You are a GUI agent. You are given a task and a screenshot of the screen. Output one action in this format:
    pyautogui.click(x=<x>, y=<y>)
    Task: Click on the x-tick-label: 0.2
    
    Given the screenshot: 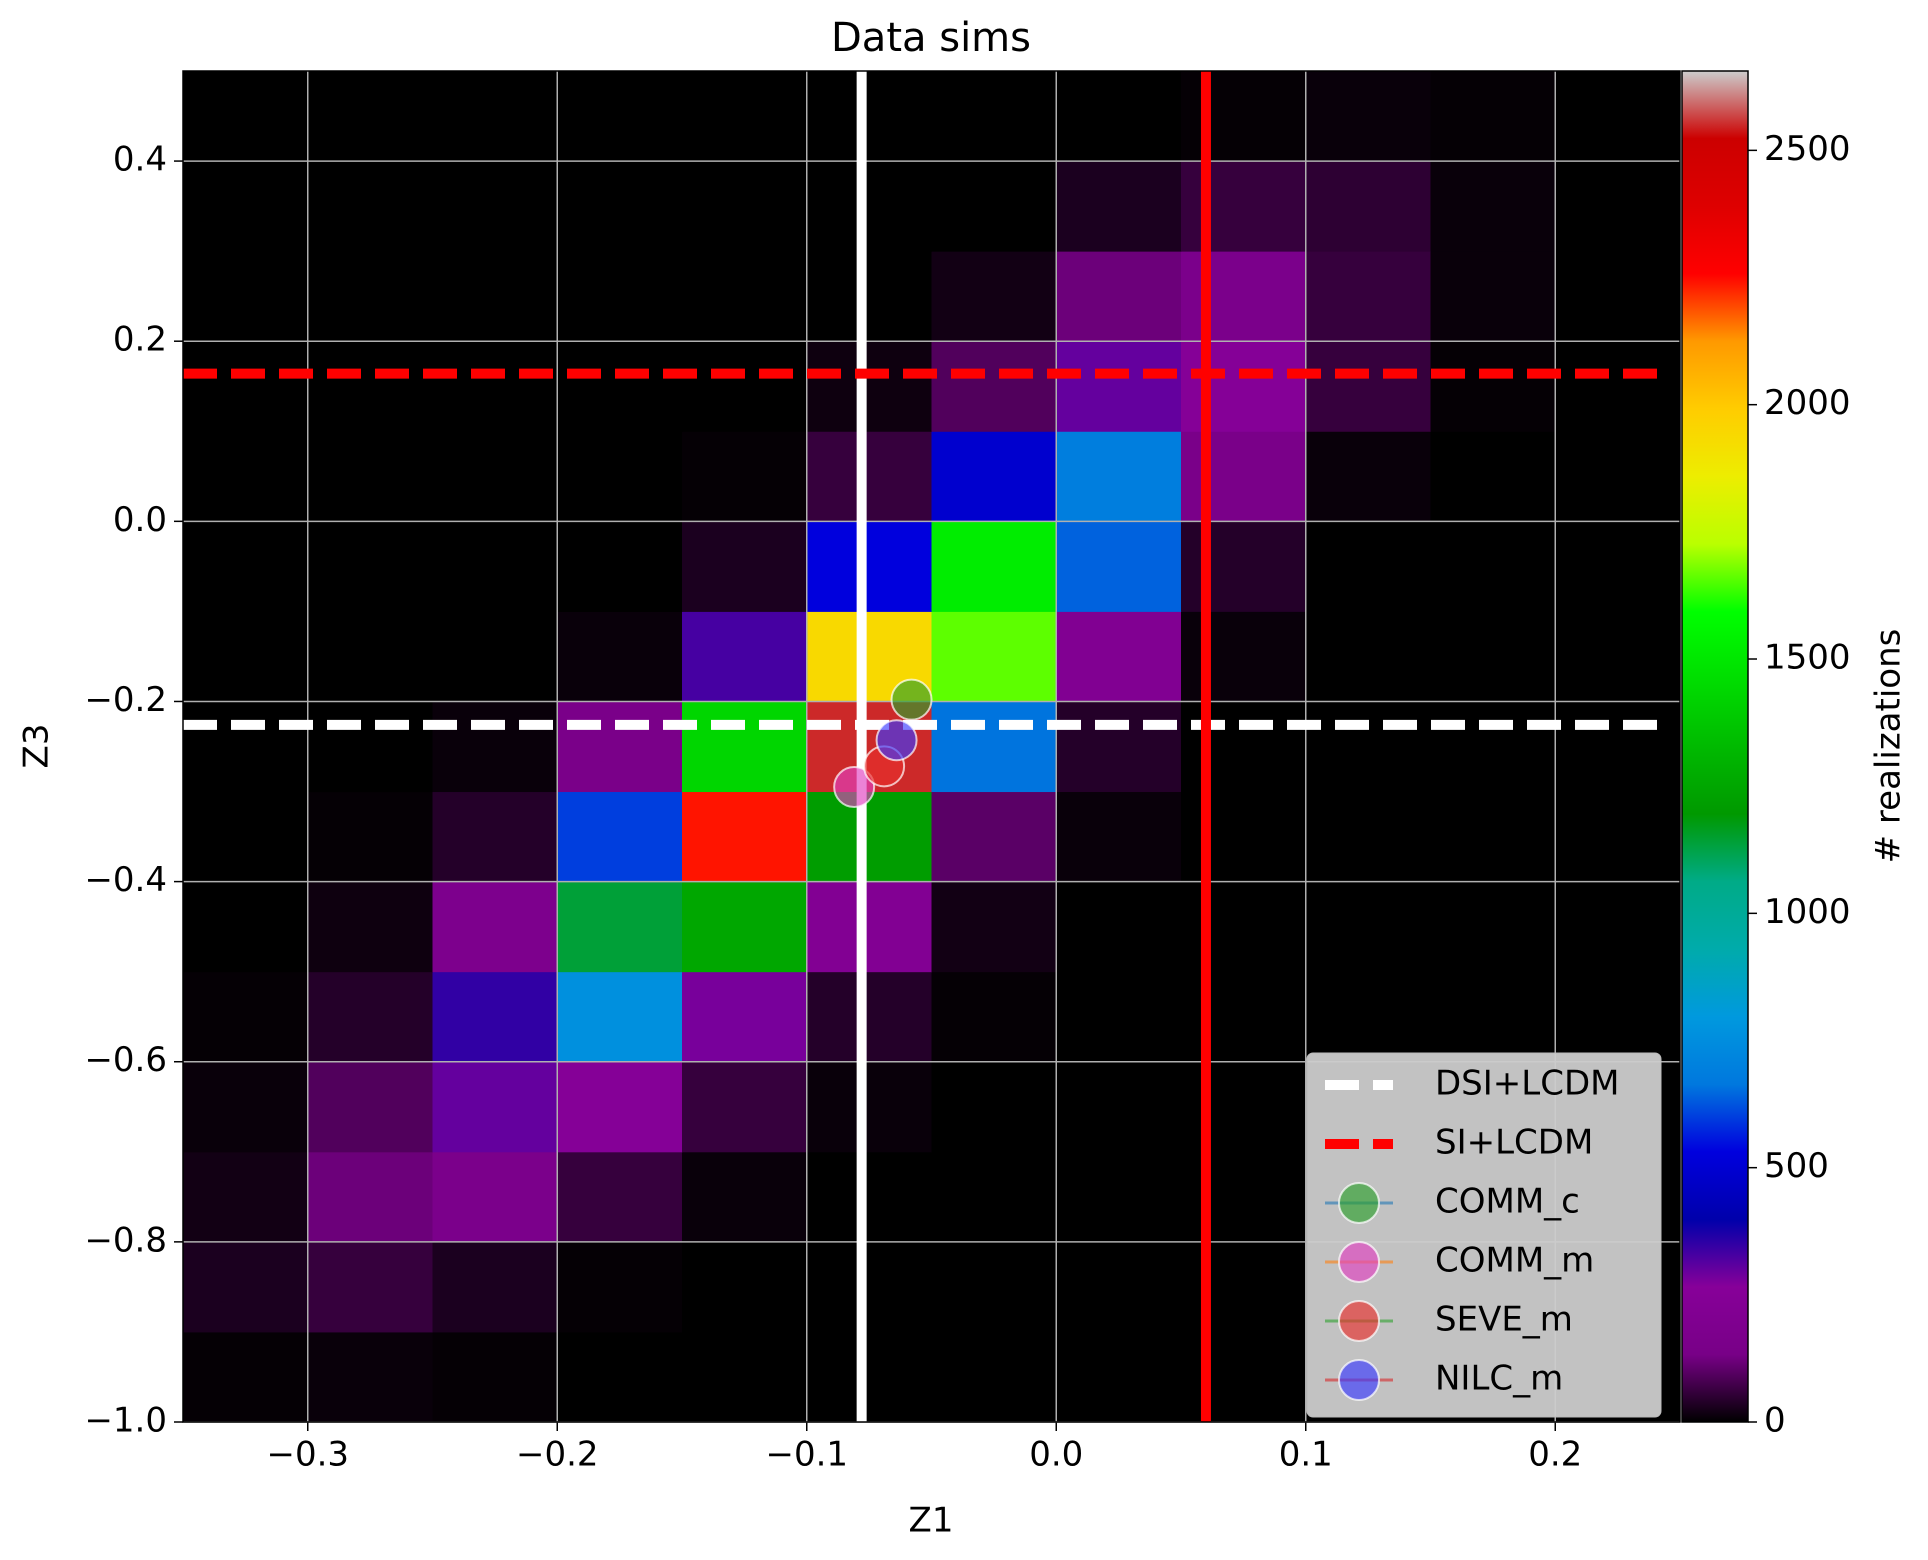 What is the action you would take?
    pyautogui.click(x=1555, y=1455)
    